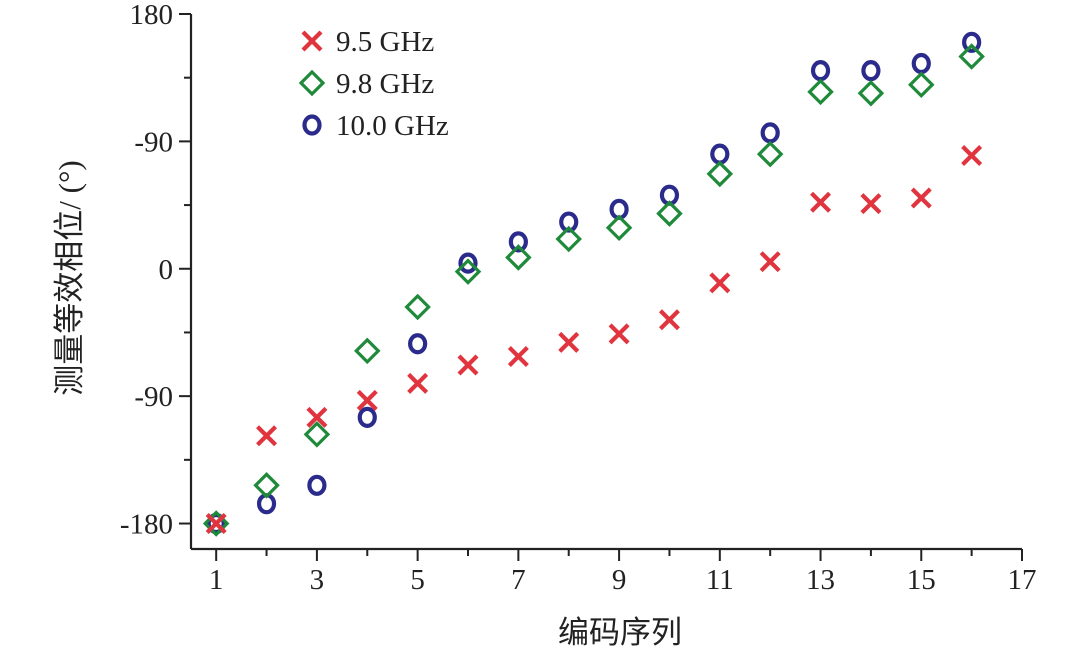 Image resolution: width=1080 pixels, height=664 pixels. Describe the element at coordinates (921, 580) in the screenshot. I see `x-tick-label: 15` at that location.